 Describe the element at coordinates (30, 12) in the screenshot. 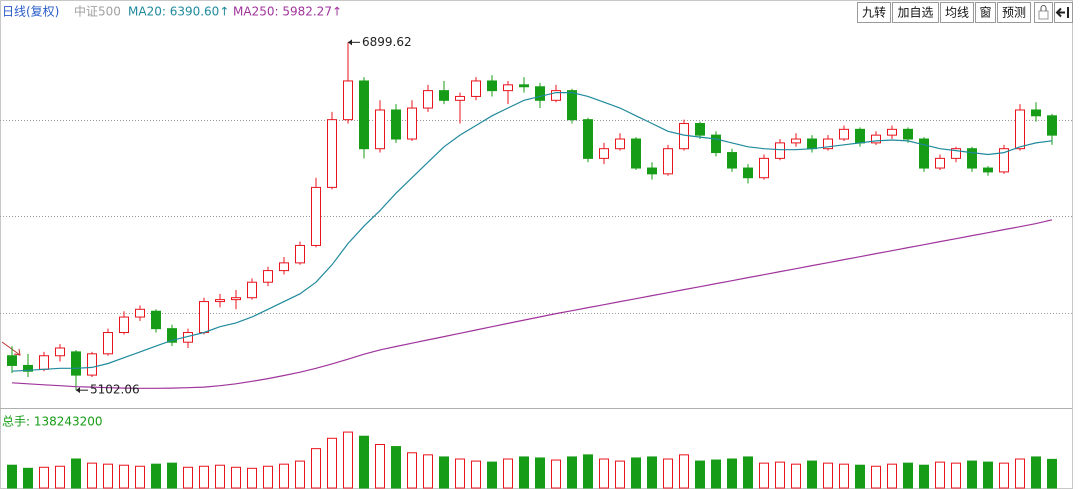

I see `chart-title: 日线(复权)` at that location.